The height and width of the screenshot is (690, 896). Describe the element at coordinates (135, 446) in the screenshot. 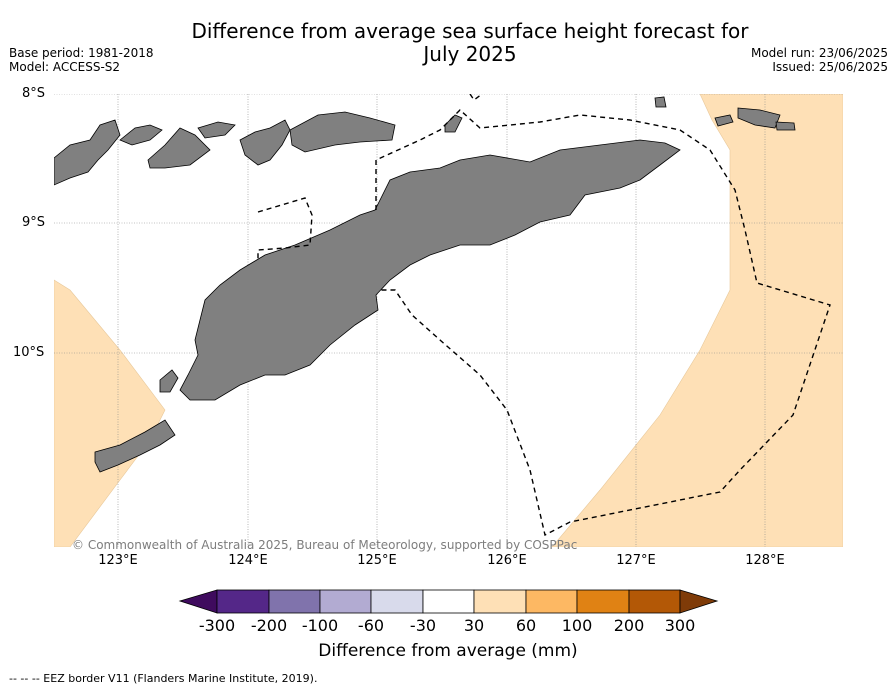

I see `rote-island` at that location.